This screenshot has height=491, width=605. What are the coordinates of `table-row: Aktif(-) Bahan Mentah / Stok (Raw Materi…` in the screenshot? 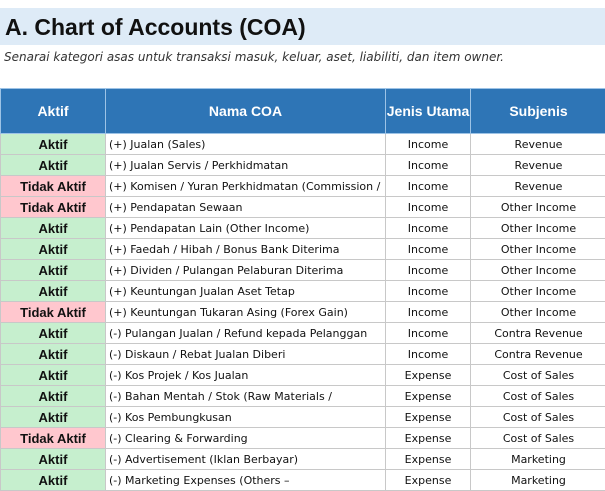 It's located at (303, 396).